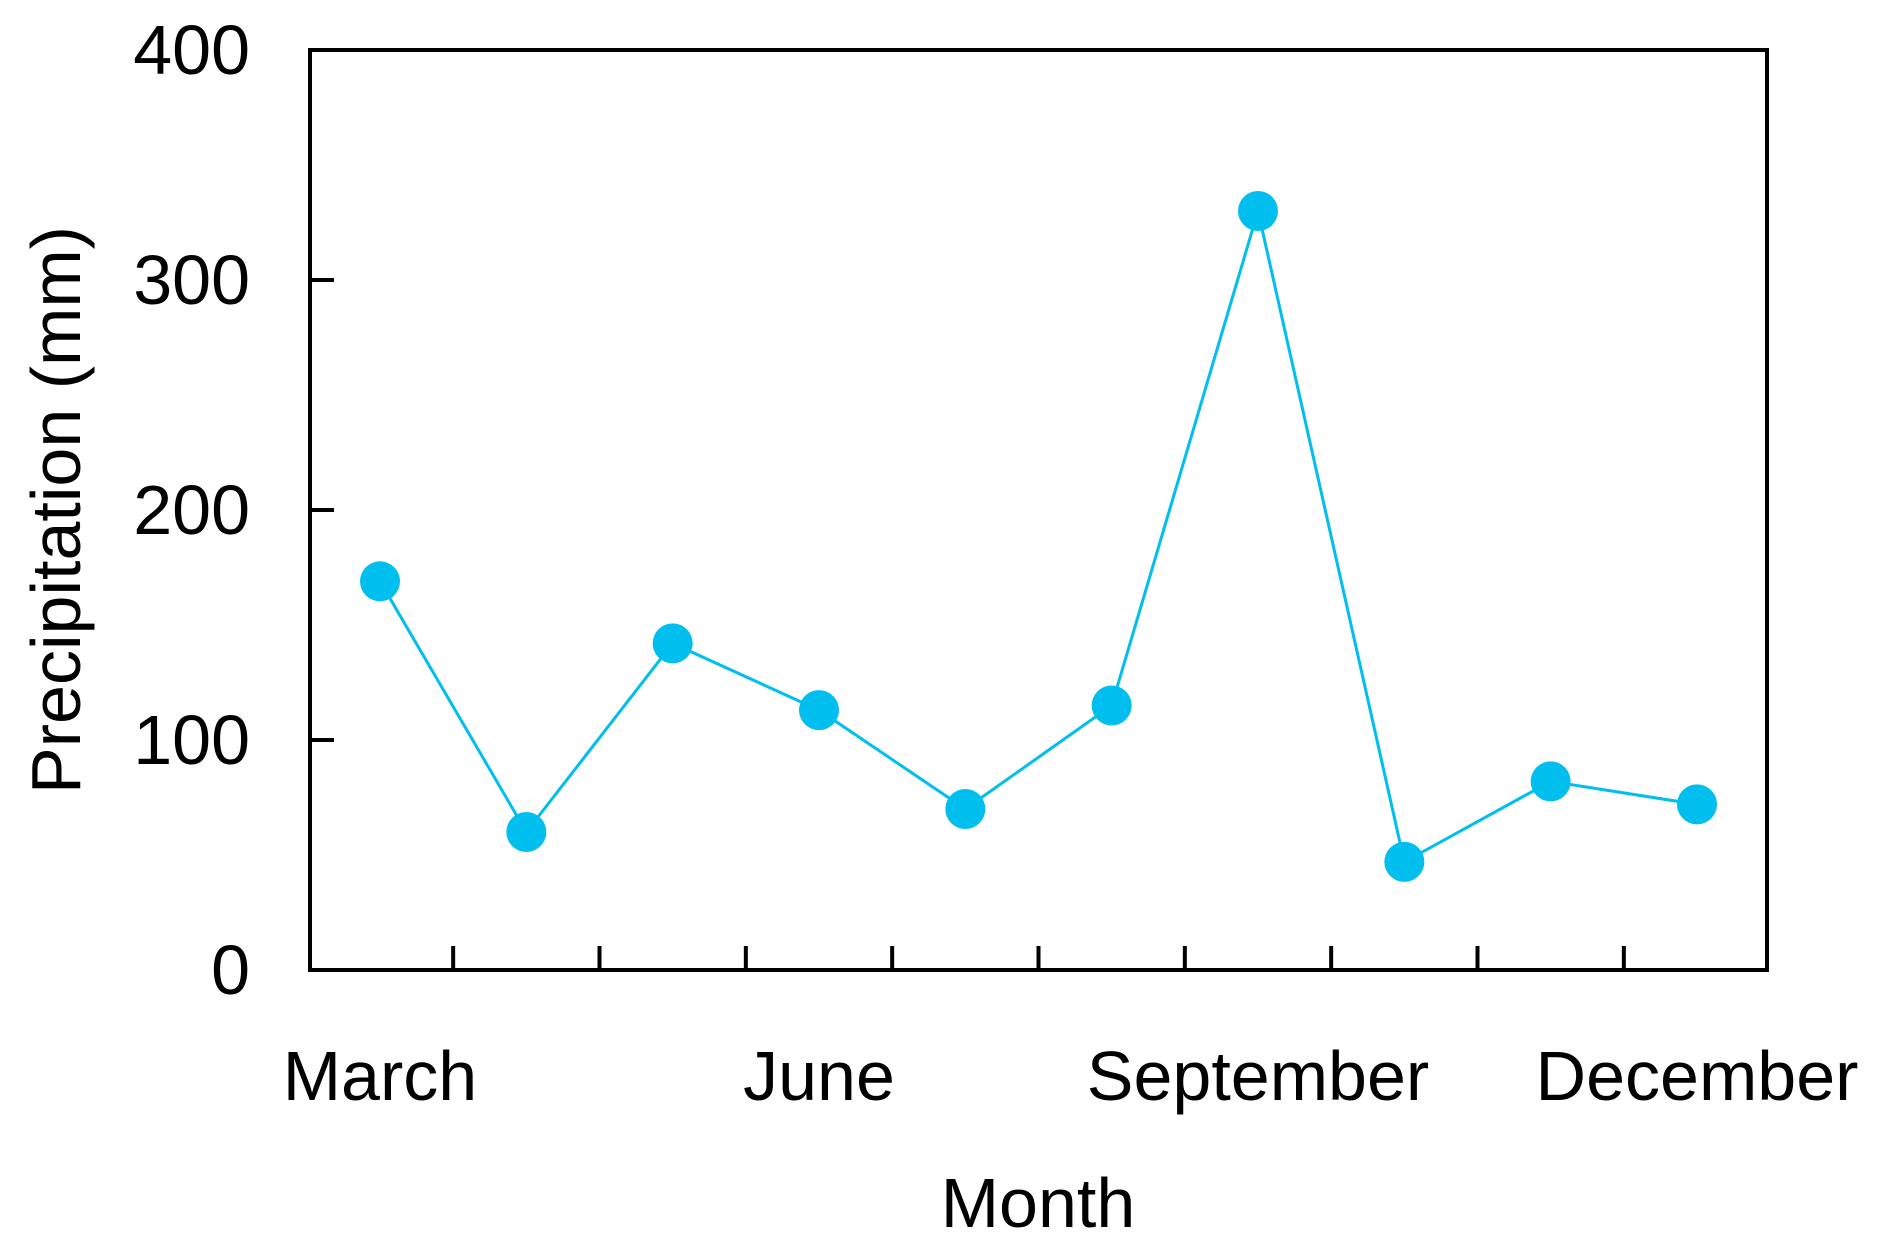 The height and width of the screenshot is (1242, 1877). I want to click on y-axis-tick-labels: 0 100 200 300 400, so click(191, 510).